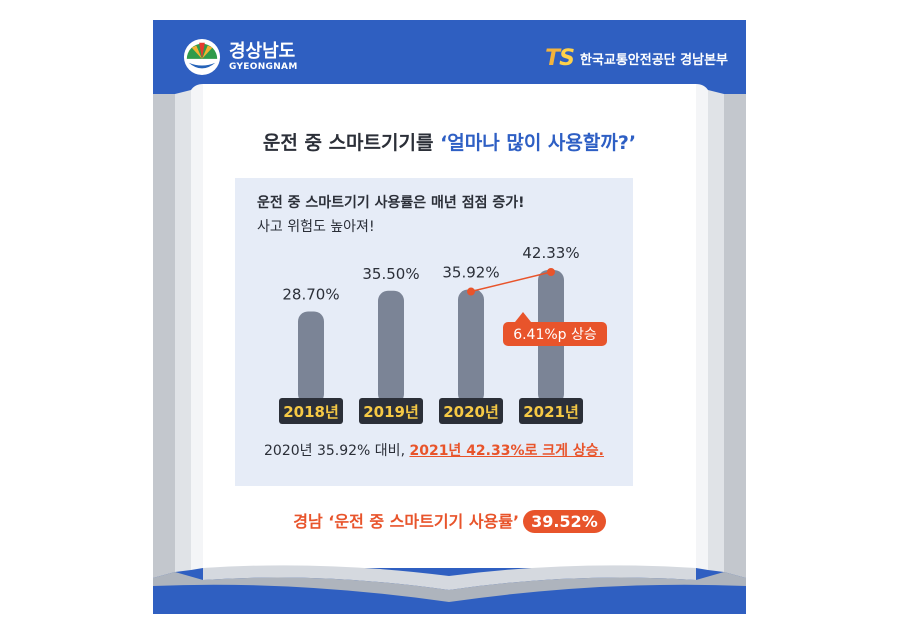  What do you see at coordinates (551, 272) in the screenshot?
I see `trend-point-end` at bounding box center [551, 272].